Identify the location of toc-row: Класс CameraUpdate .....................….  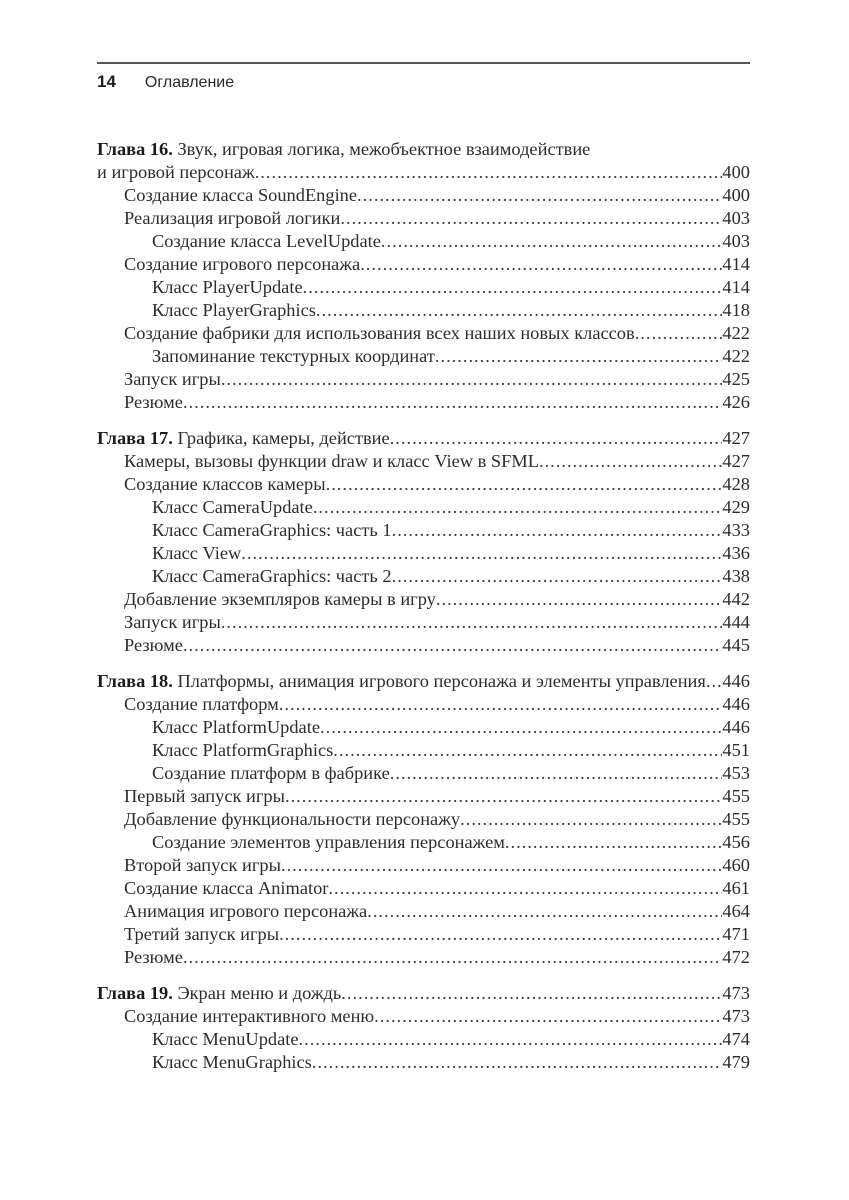
(423, 507).